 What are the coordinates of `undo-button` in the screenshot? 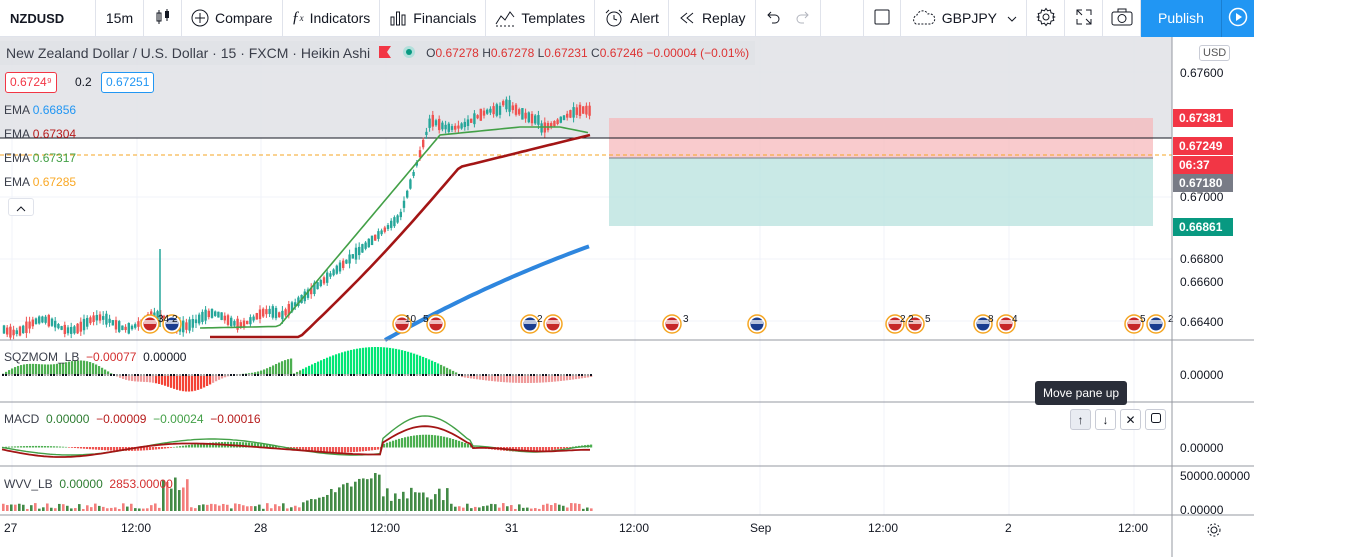 It's located at (772, 18).